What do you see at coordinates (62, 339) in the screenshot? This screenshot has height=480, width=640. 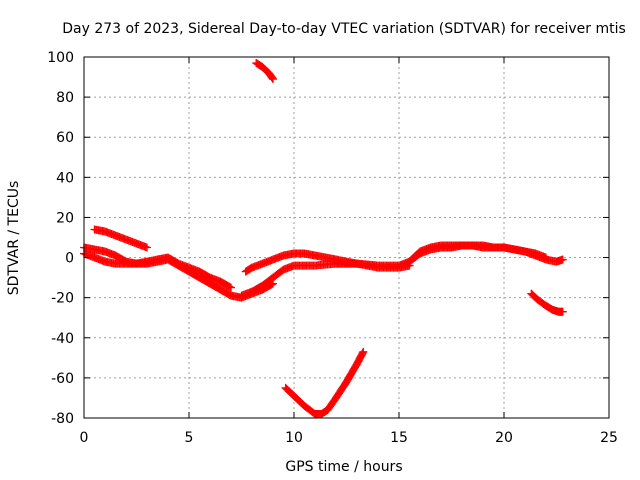 I see `y-tick-label: -40` at bounding box center [62, 339].